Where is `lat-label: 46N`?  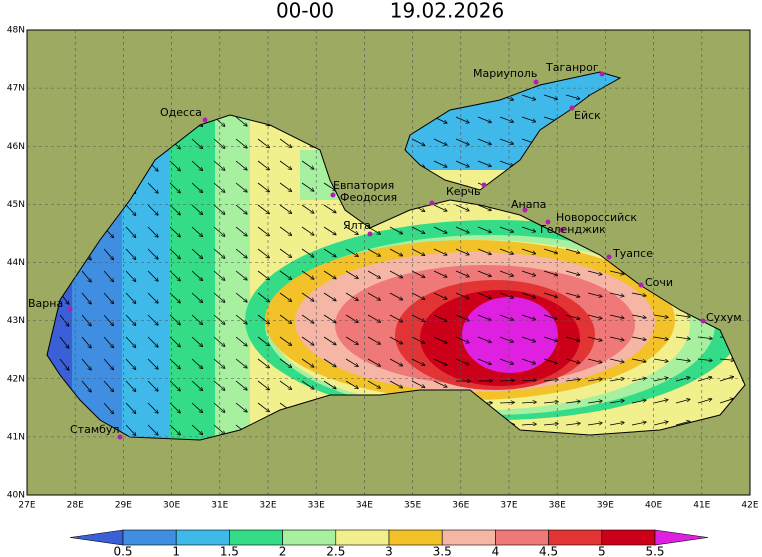
lat-label: 46N is located at coordinates (16, 147).